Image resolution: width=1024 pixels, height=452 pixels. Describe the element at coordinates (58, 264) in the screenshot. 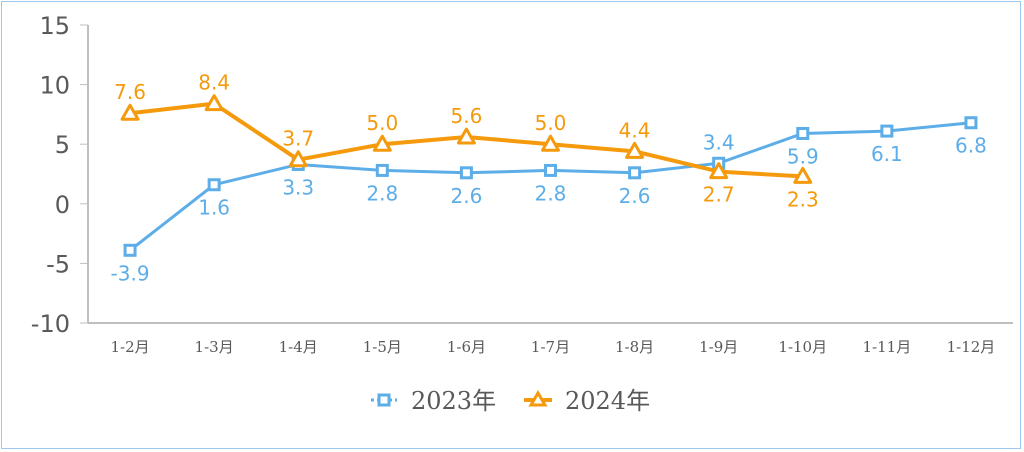

I see `y-tick-label: -5` at that location.